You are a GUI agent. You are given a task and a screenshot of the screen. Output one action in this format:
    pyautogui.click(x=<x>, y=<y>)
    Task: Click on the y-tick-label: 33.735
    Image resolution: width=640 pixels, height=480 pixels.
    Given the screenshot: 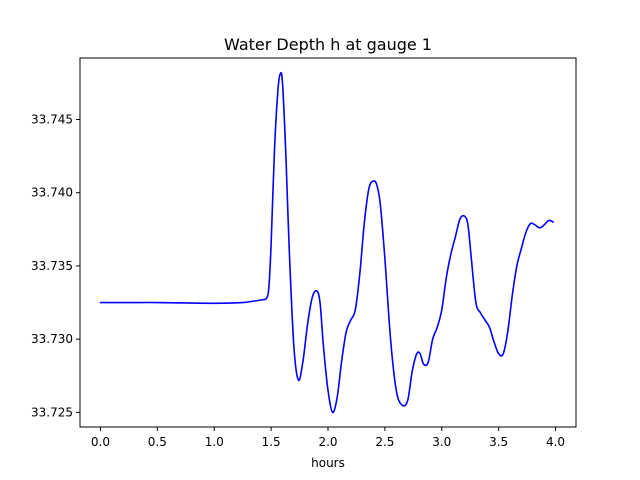 What is the action you would take?
    pyautogui.click(x=52, y=266)
    